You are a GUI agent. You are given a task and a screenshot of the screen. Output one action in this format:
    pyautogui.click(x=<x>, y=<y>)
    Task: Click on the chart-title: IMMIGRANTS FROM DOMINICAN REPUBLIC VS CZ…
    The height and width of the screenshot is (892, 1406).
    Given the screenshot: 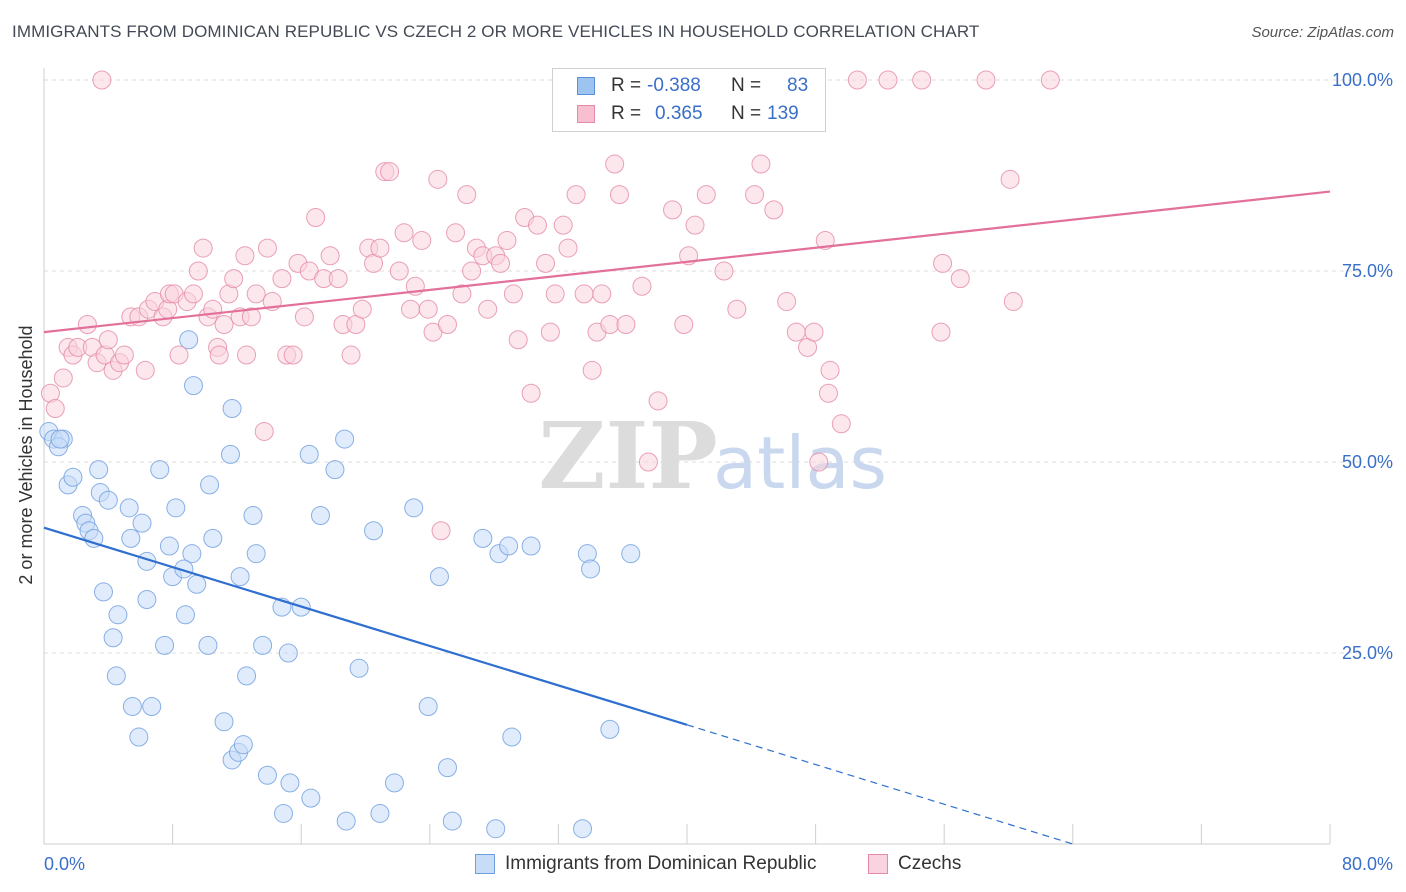 What is the action you would take?
    pyautogui.click(x=496, y=31)
    